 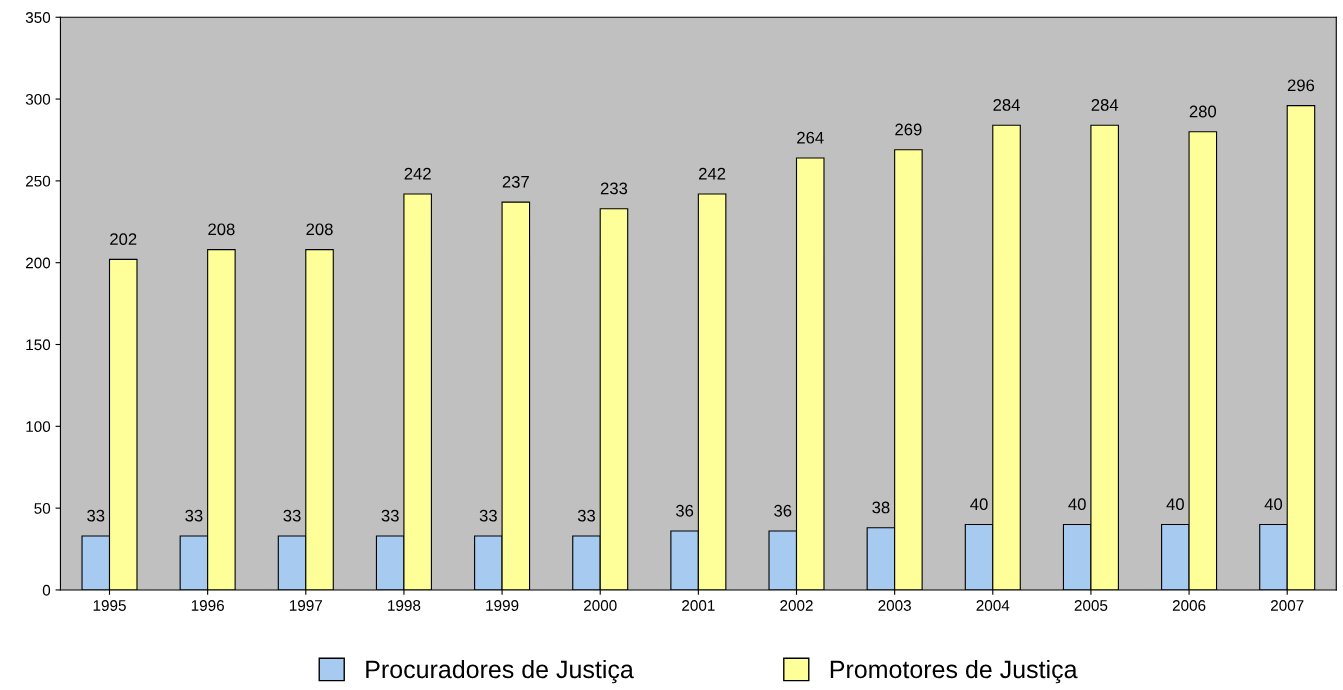 What do you see at coordinates (1091, 605) in the screenshot?
I see `x-tick-label: 2005` at bounding box center [1091, 605].